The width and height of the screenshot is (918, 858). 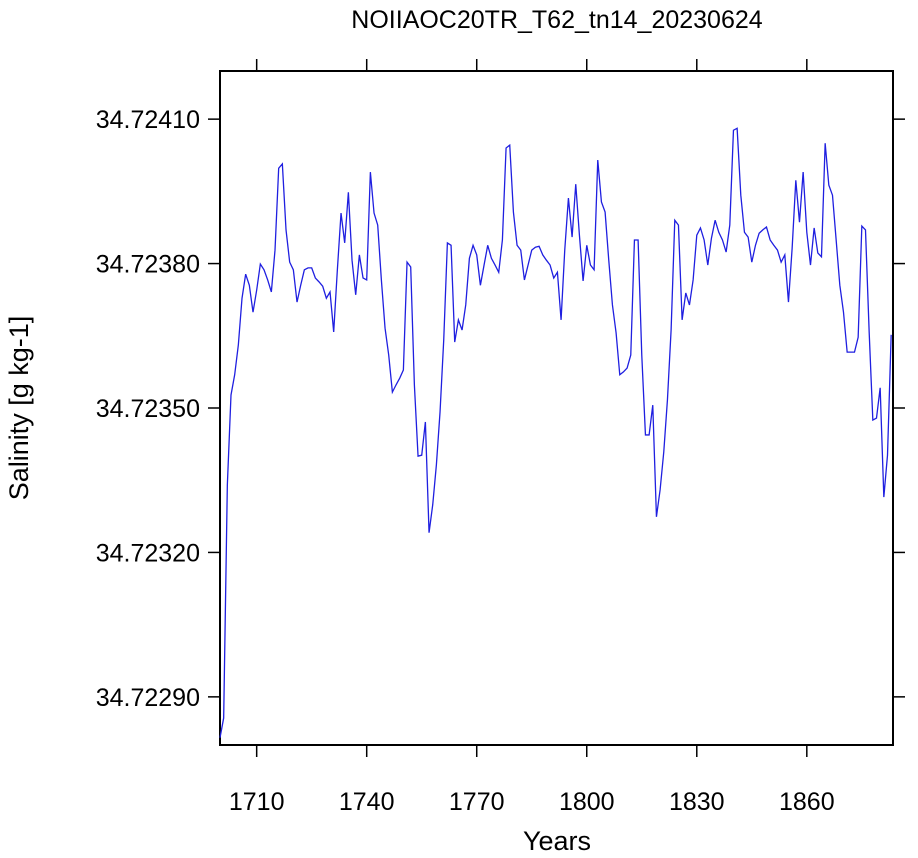 What do you see at coordinates (148, 698) in the screenshot?
I see `y-tick-label: 34.72290` at bounding box center [148, 698].